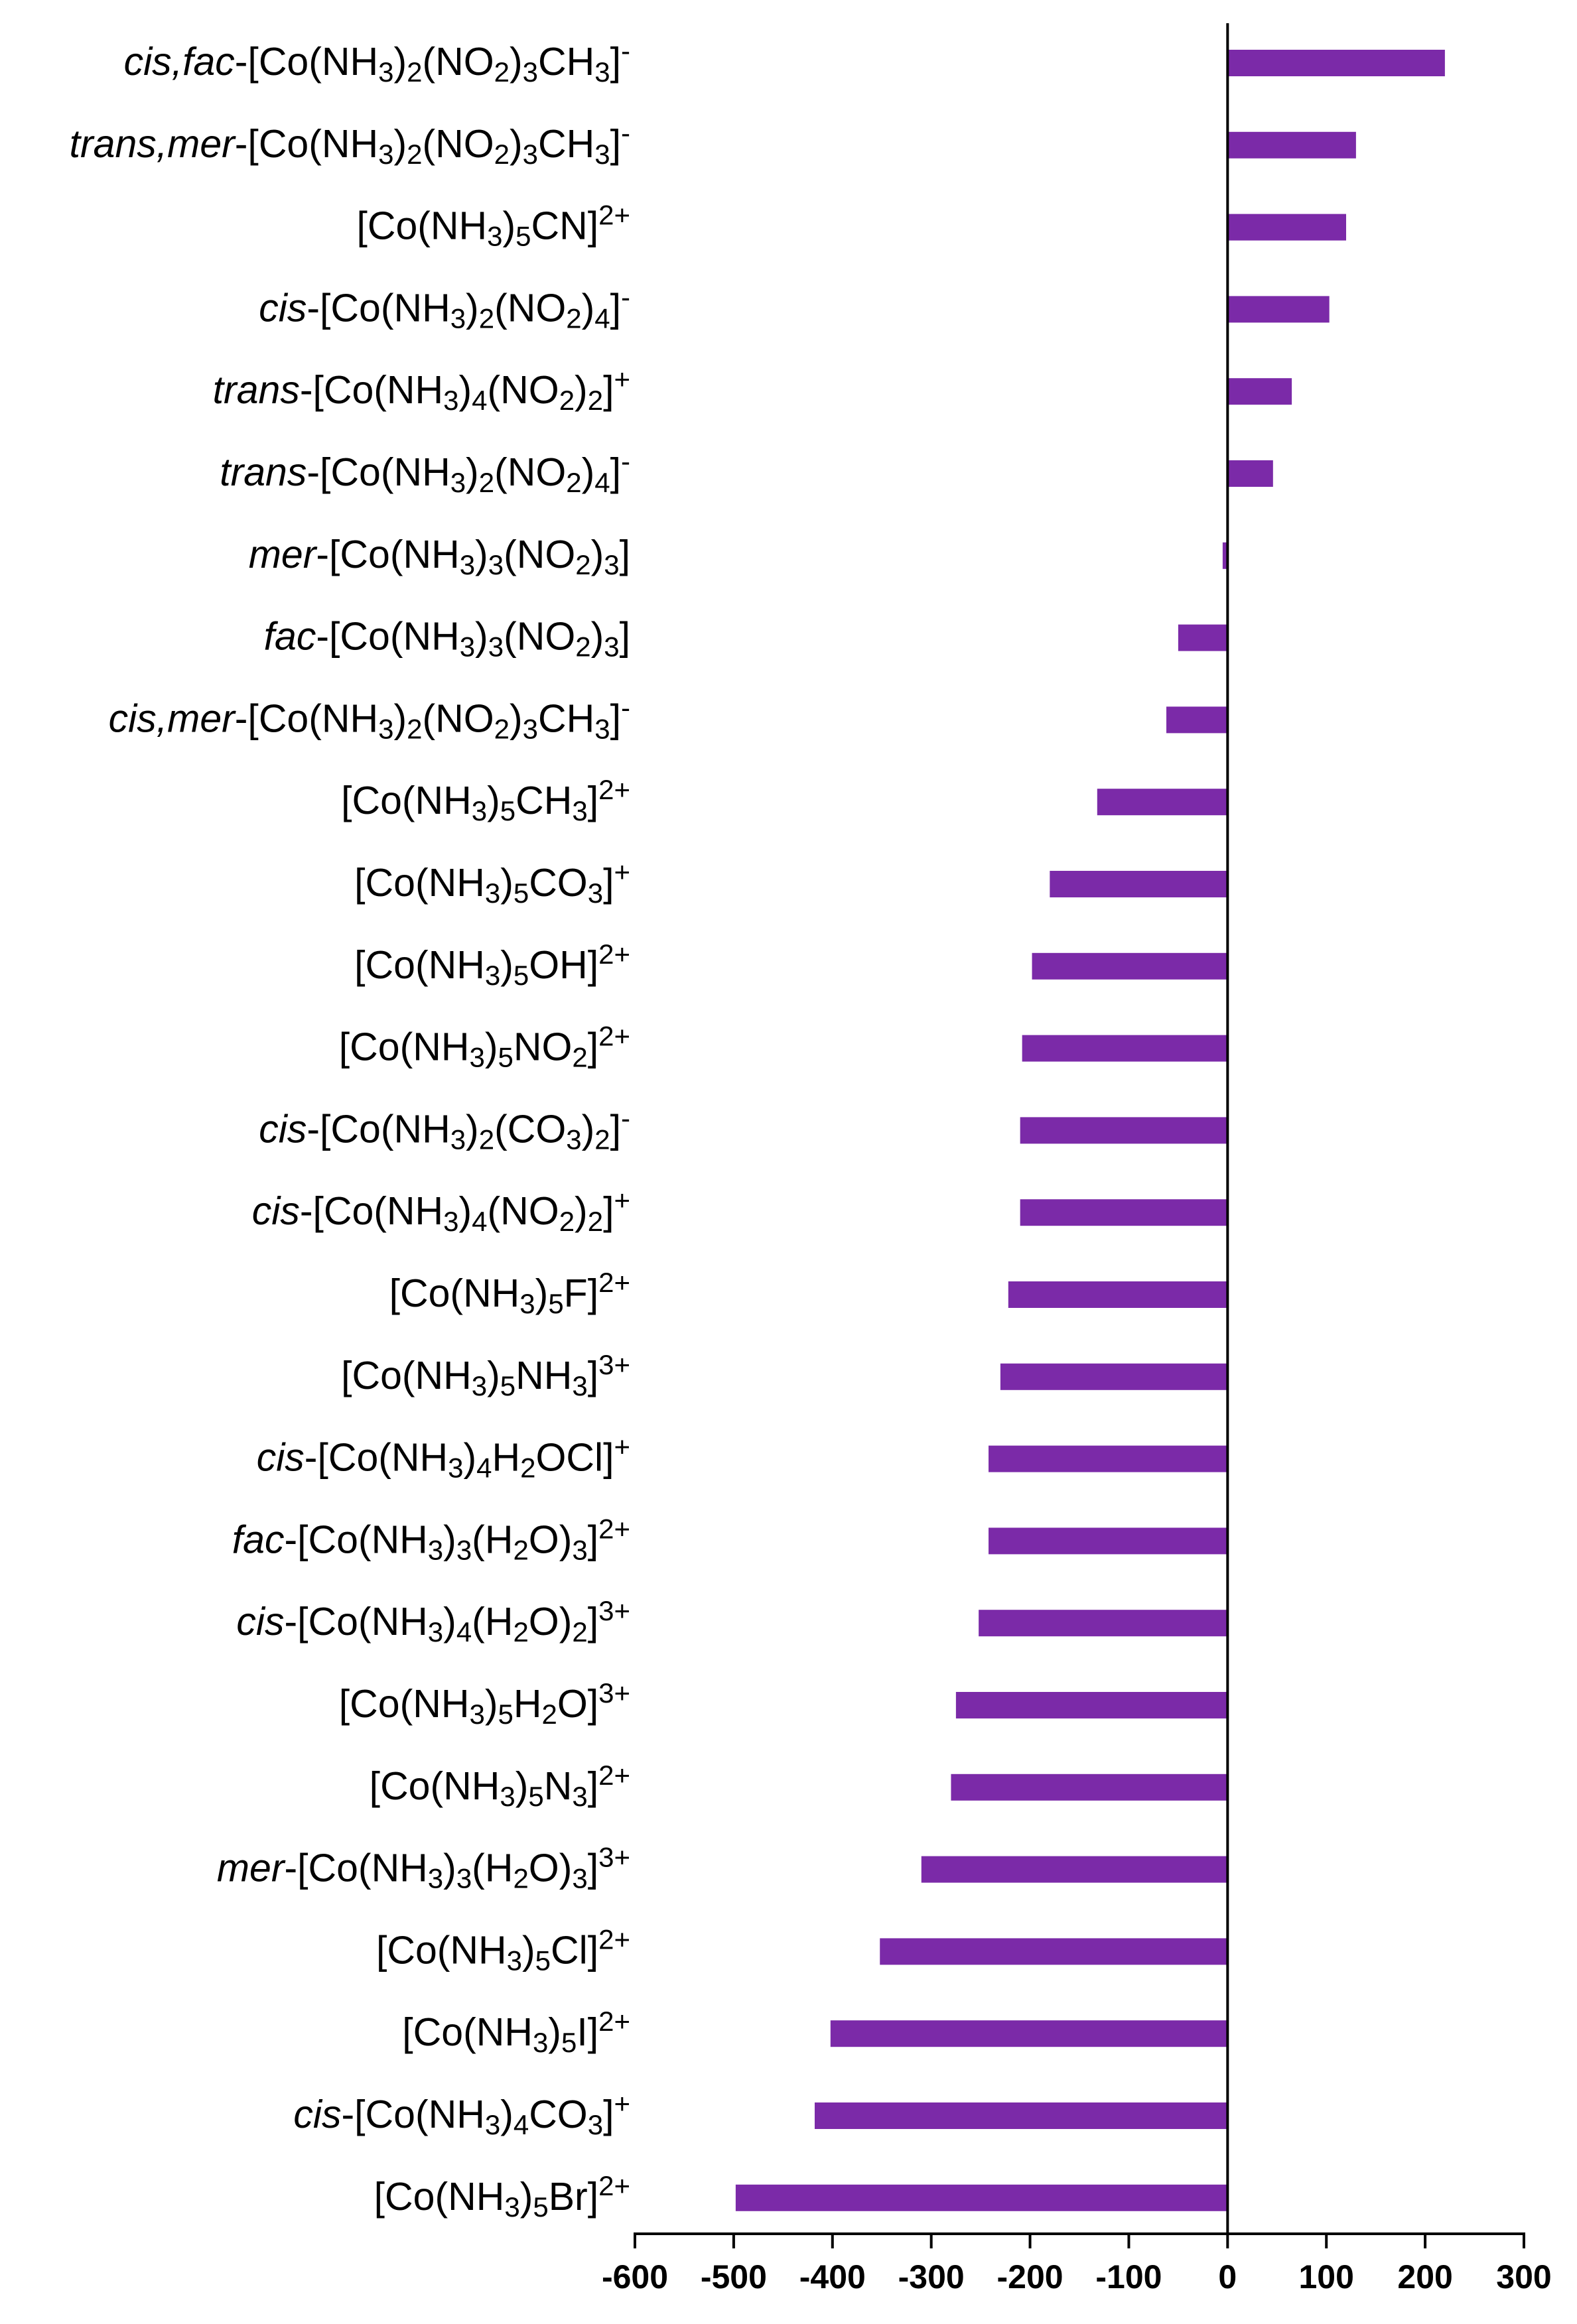  Describe the element at coordinates (443, 1457) in the screenshot. I see `category-label-17: cis-[Co(NH3)4H2OCl]+` at that location.